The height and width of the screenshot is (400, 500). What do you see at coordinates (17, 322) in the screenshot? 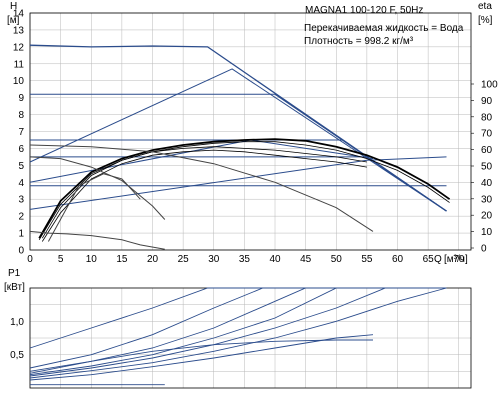
I see `power-y-tick-label: 1,0` at bounding box center [17, 322].